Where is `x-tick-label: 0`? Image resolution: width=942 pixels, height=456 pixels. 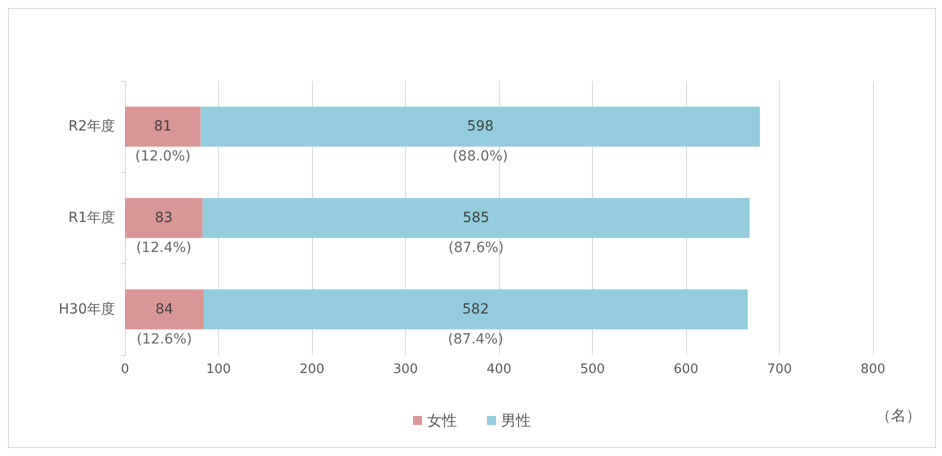 x-tick-label: 0 is located at coordinates (125, 369).